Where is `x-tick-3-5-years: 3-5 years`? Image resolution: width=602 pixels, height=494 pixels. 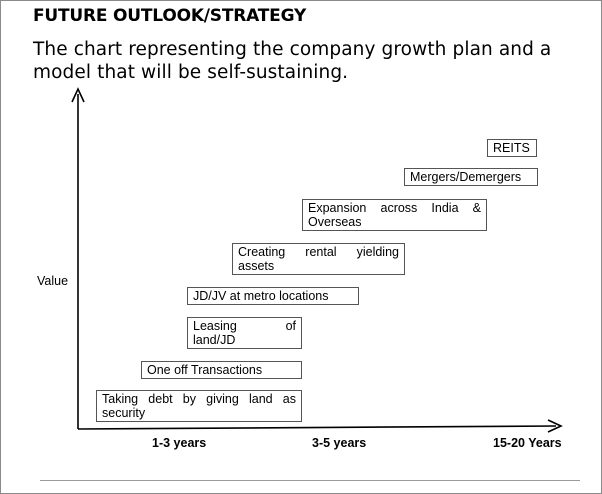 x-tick-3-5-years: 3-5 years is located at coordinates (339, 443).